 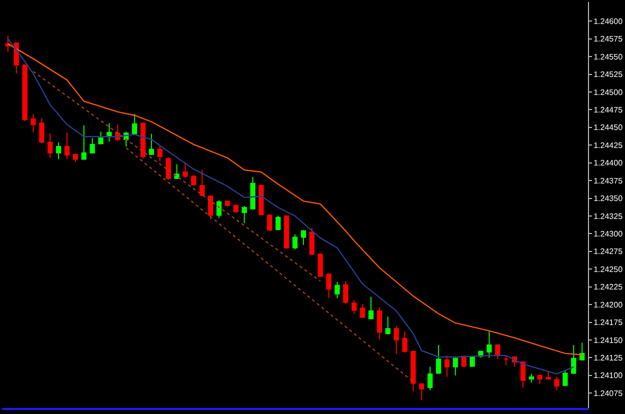 I want to click on y-tick-label: 1.24575, so click(x=609, y=39).